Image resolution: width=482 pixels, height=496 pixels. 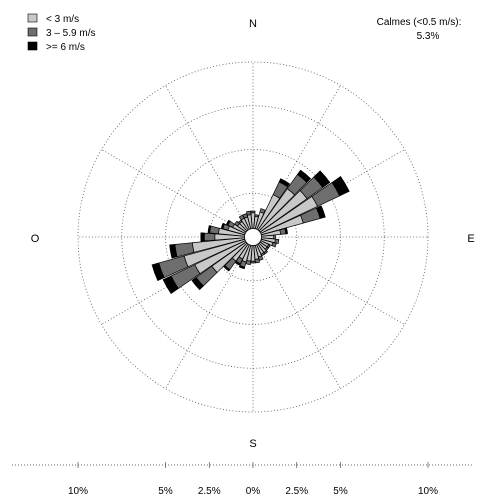 What do you see at coordinates (428, 36) in the screenshot?
I see `calm-value: 5.3%` at bounding box center [428, 36].